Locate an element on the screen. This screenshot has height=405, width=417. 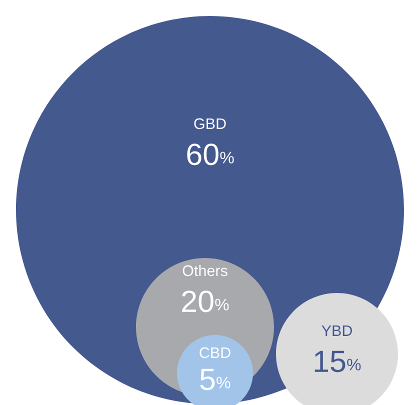
data-label: 60% is located at coordinates (210, 155).